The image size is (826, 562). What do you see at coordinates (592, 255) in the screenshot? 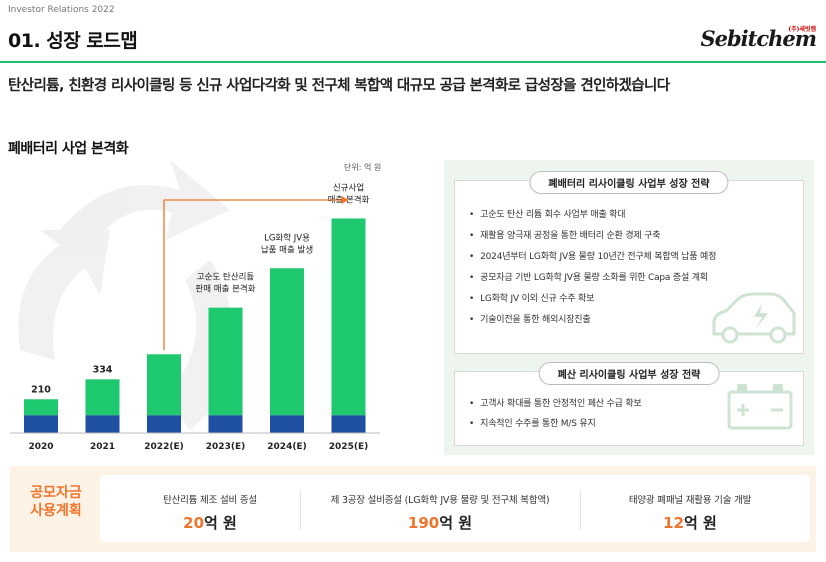
I see `battery-strategy-item: 2024년부터 LG화학 JV용 물량 10년간 전구체 복합액 납품 예정` at bounding box center [592, 255].